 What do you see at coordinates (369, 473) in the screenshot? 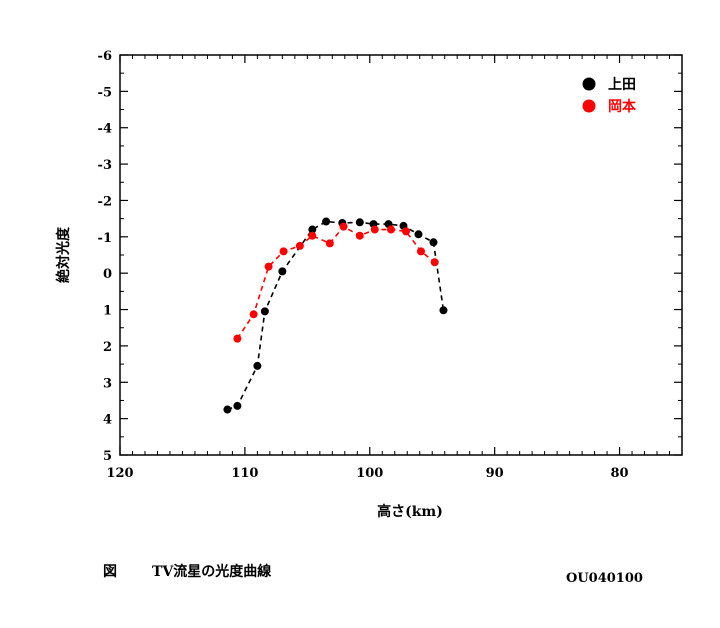
I see `x-tick-label: 100` at bounding box center [369, 473].